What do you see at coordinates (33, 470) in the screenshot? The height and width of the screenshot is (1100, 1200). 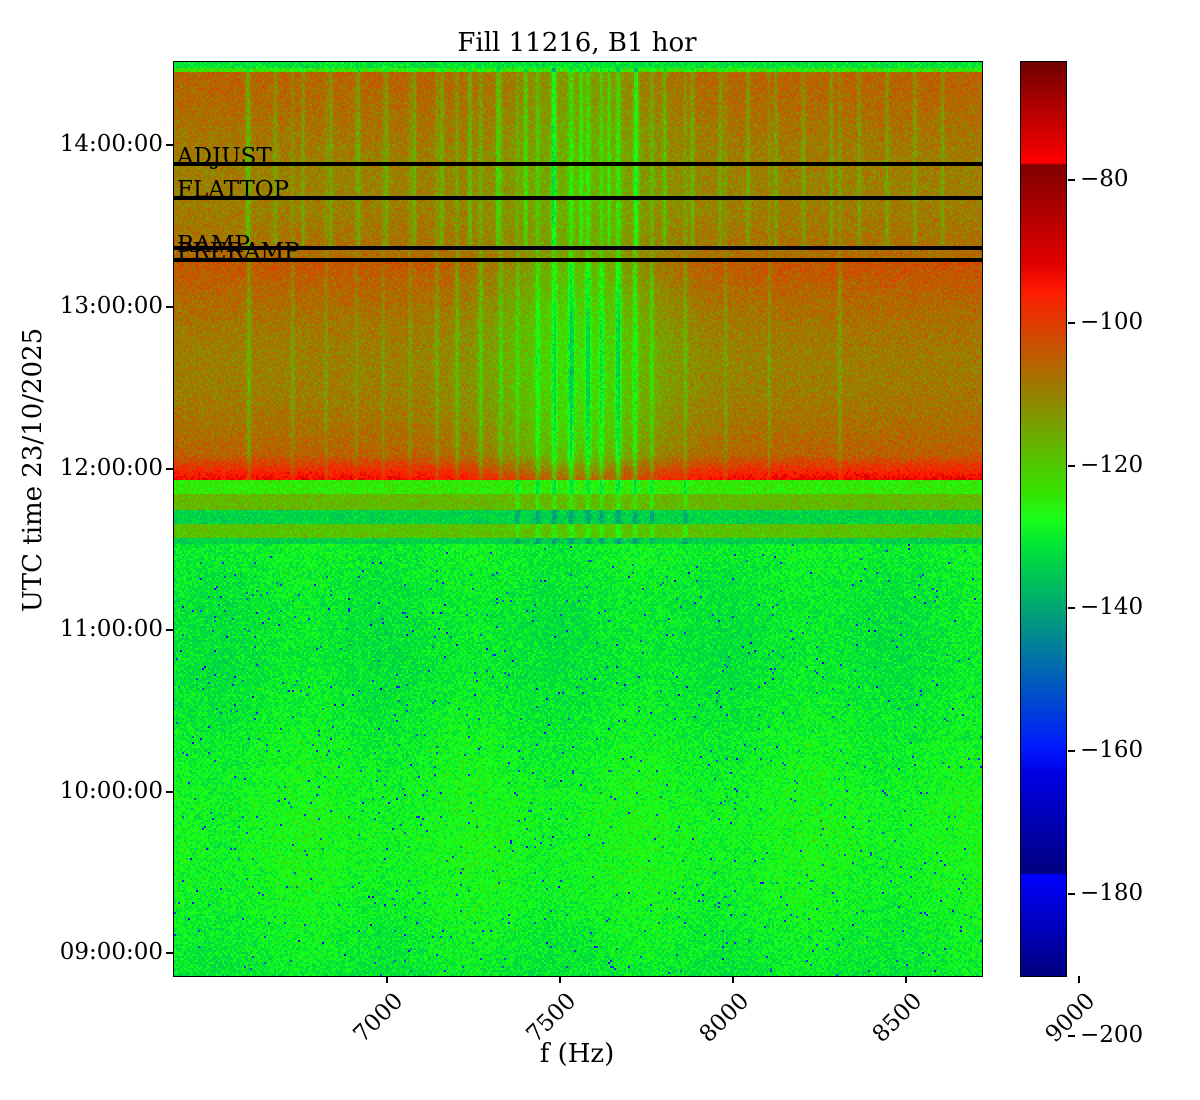 I see `y-axis-label: UTC time 23/10/2025` at bounding box center [33, 470].